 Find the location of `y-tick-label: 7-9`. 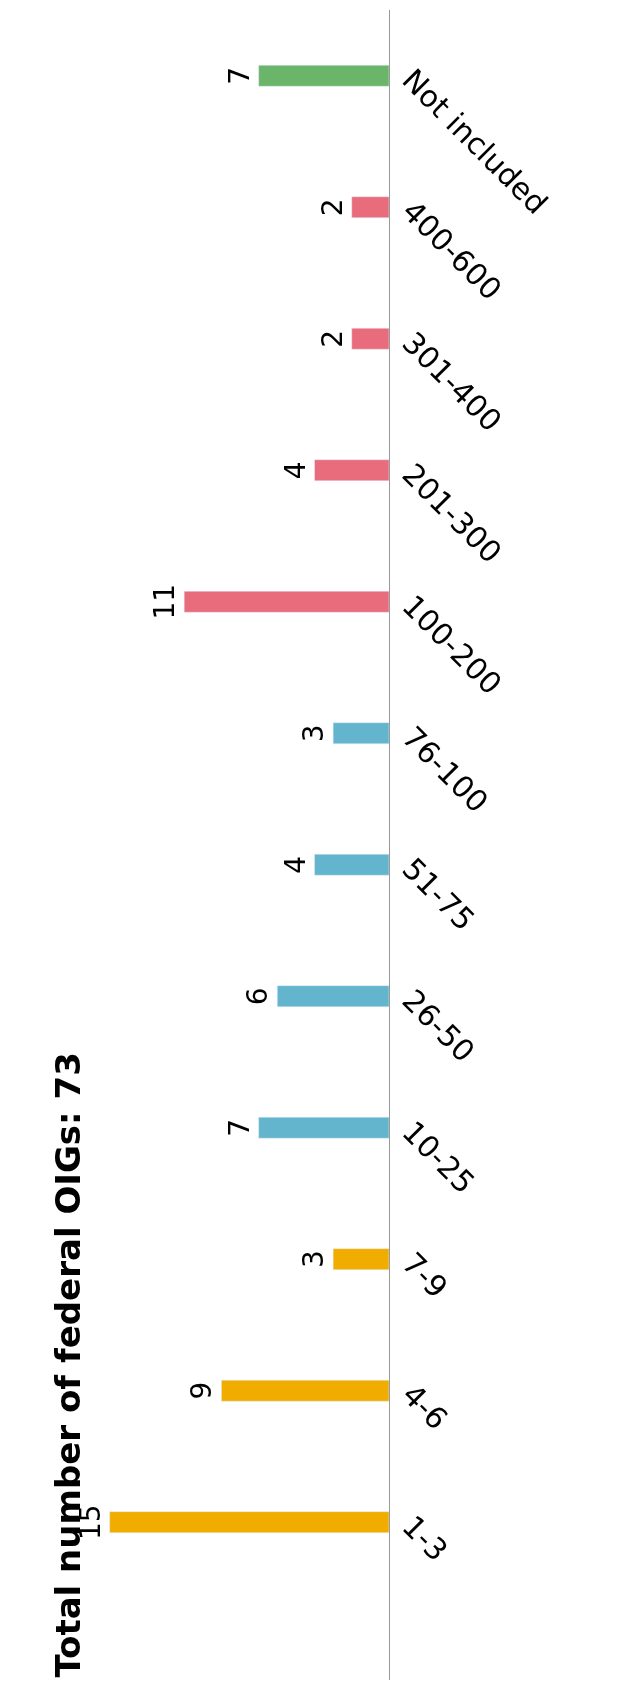

y-tick-label: 7-9 is located at coordinates (425, 1275).